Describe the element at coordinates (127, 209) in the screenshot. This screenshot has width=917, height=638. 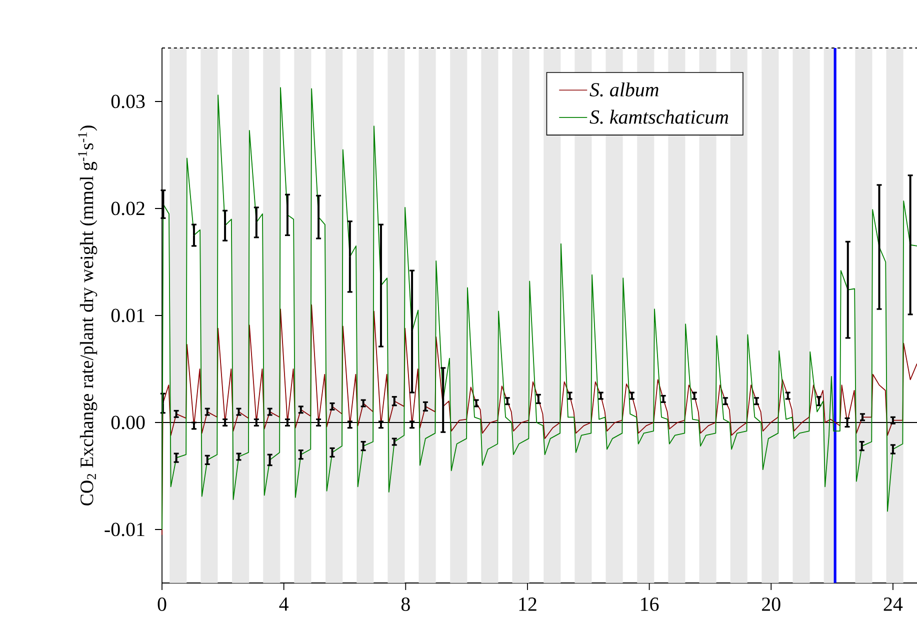
I see `y-tick-label: 0.02` at that location.